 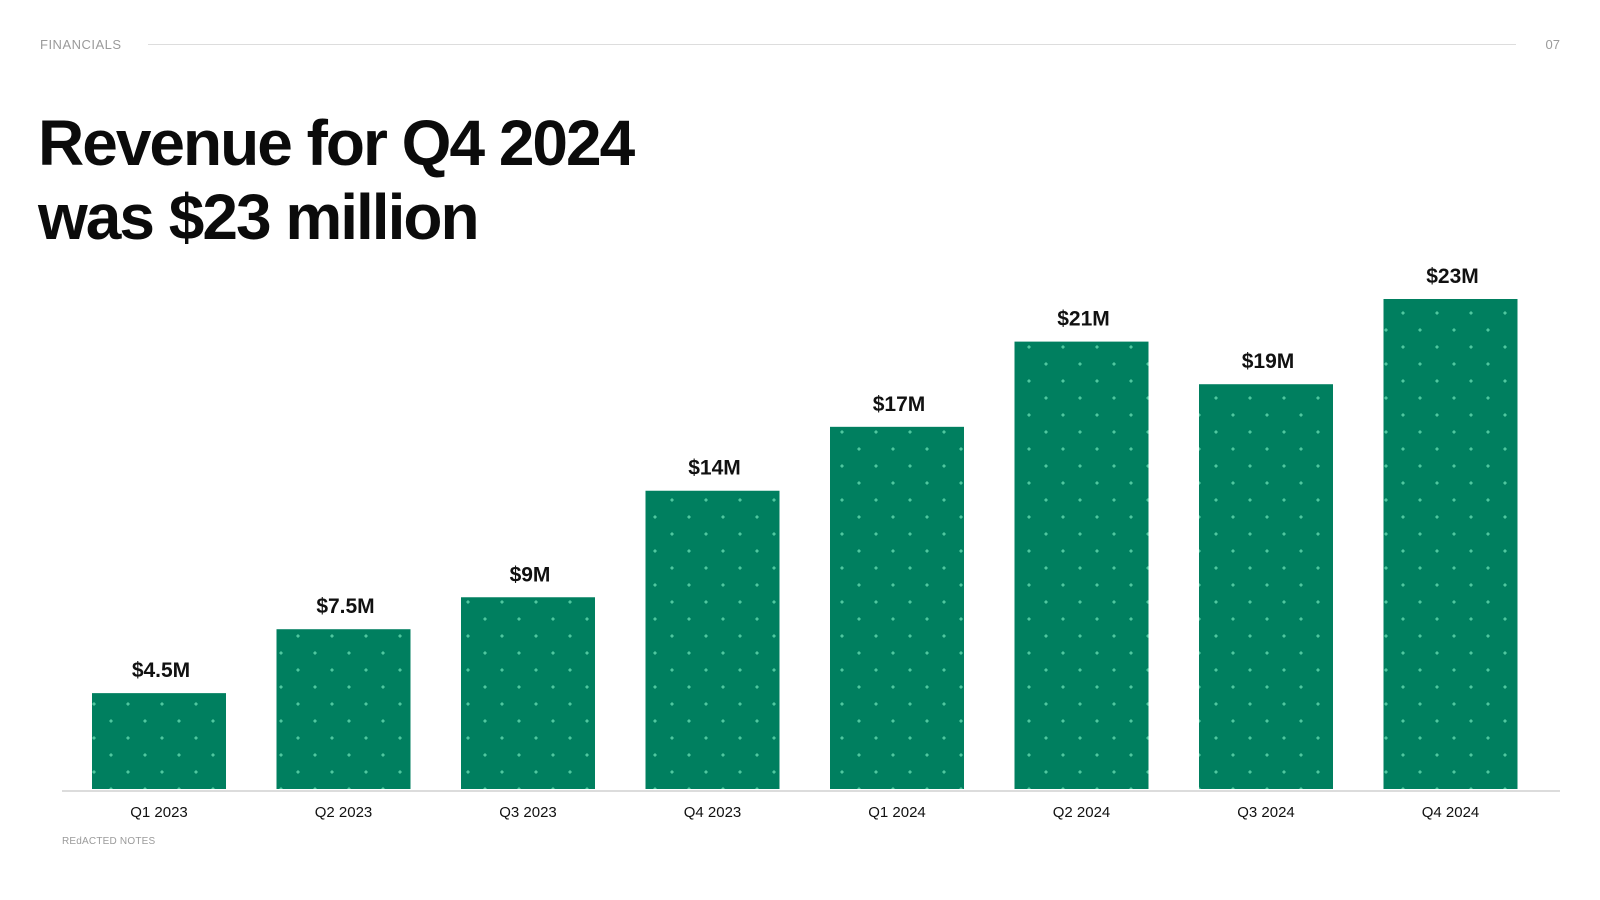 What do you see at coordinates (1083, 319) in the screenshot?
I see `data-label: $21M` at bounding box center [1083, 319].